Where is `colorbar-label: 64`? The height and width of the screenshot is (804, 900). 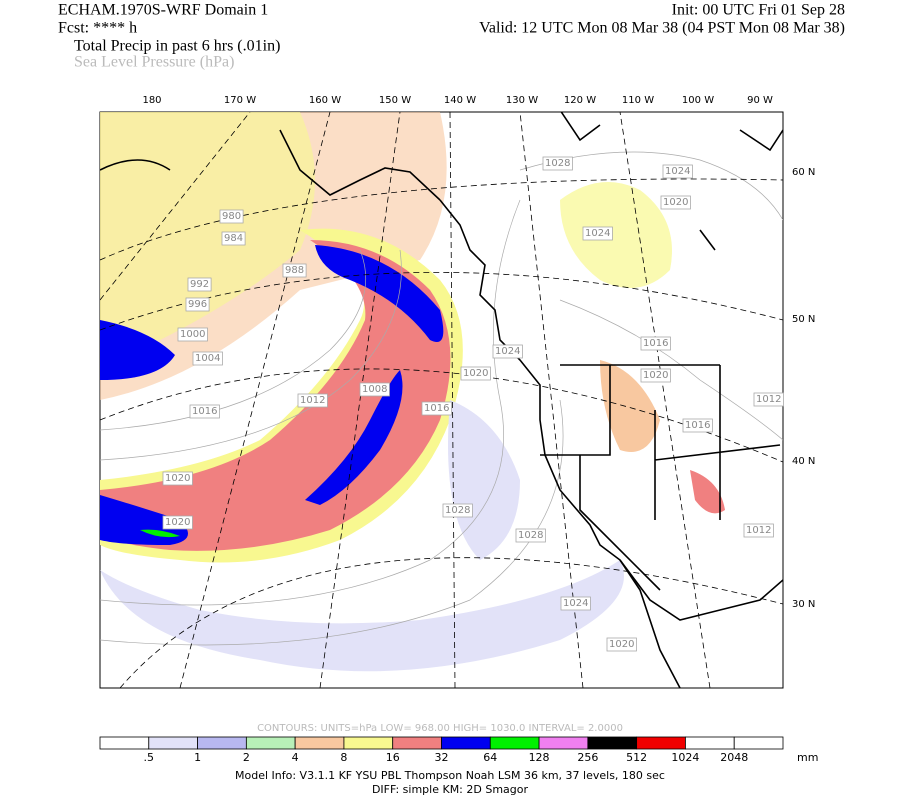
colorbar-label: 64 is located at coordinates (490, 757).